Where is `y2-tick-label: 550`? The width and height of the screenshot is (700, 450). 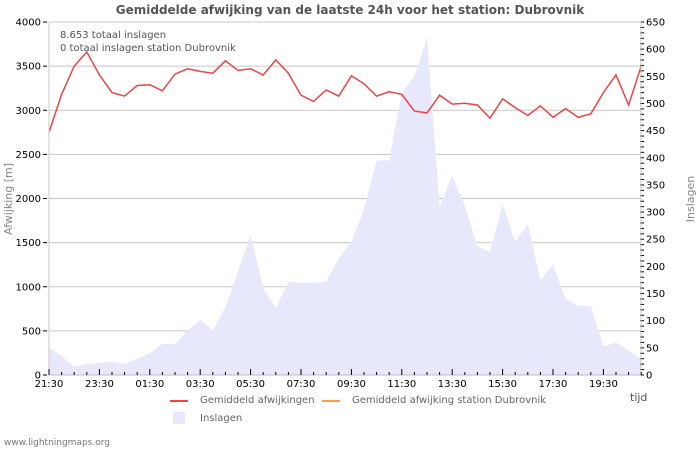 y2-tick-label: 550 is located at coordinates (655, 77).